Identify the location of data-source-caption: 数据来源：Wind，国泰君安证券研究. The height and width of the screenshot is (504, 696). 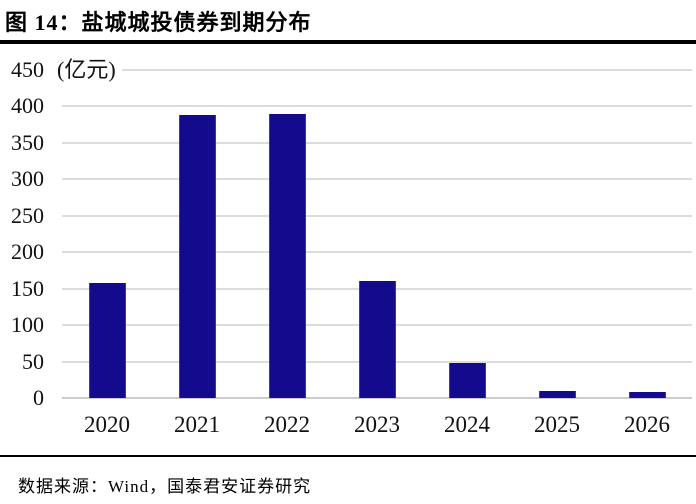
(165, 486).